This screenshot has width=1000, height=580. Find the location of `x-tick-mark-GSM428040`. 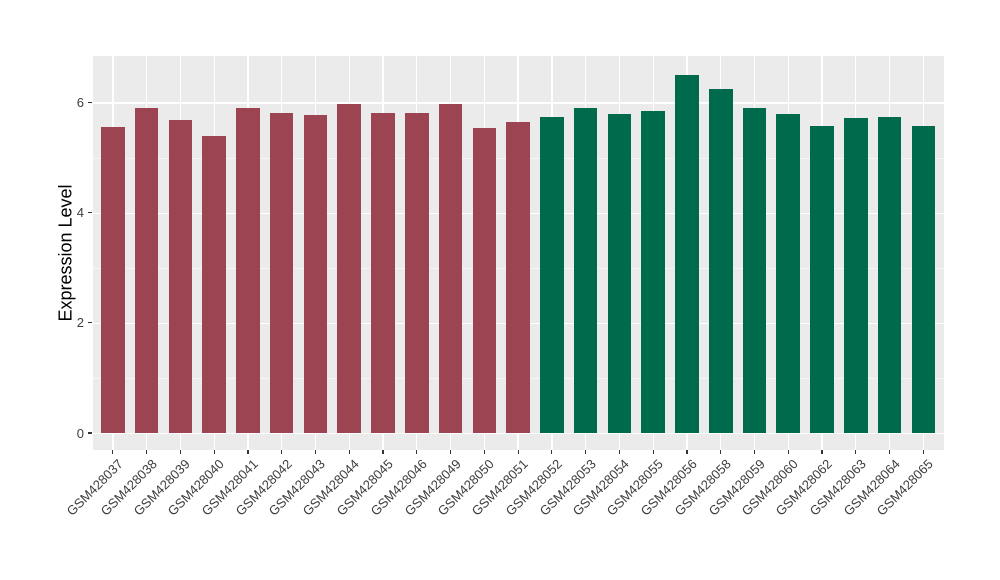

x-tick-mark-GSM428040 is located at coordinates (214, 452).